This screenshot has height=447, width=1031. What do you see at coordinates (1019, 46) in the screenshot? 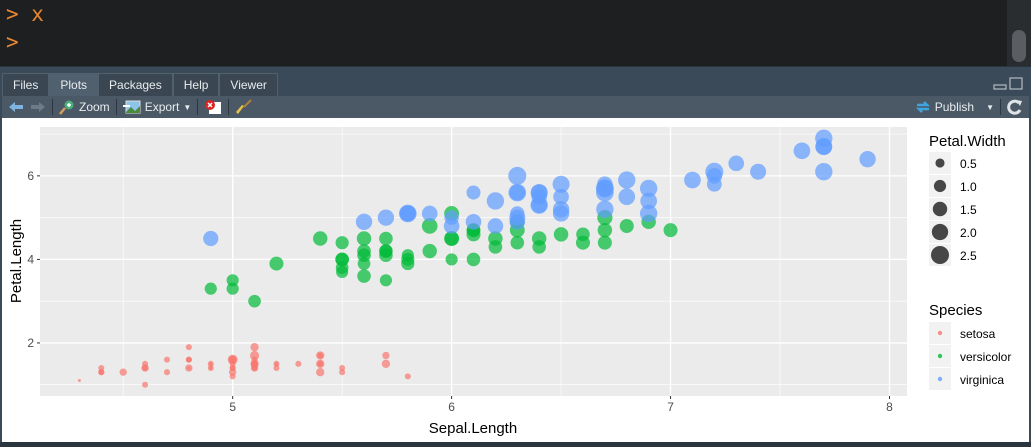
I see `scrollbar-thumb` at bounding box center [1019, 46].